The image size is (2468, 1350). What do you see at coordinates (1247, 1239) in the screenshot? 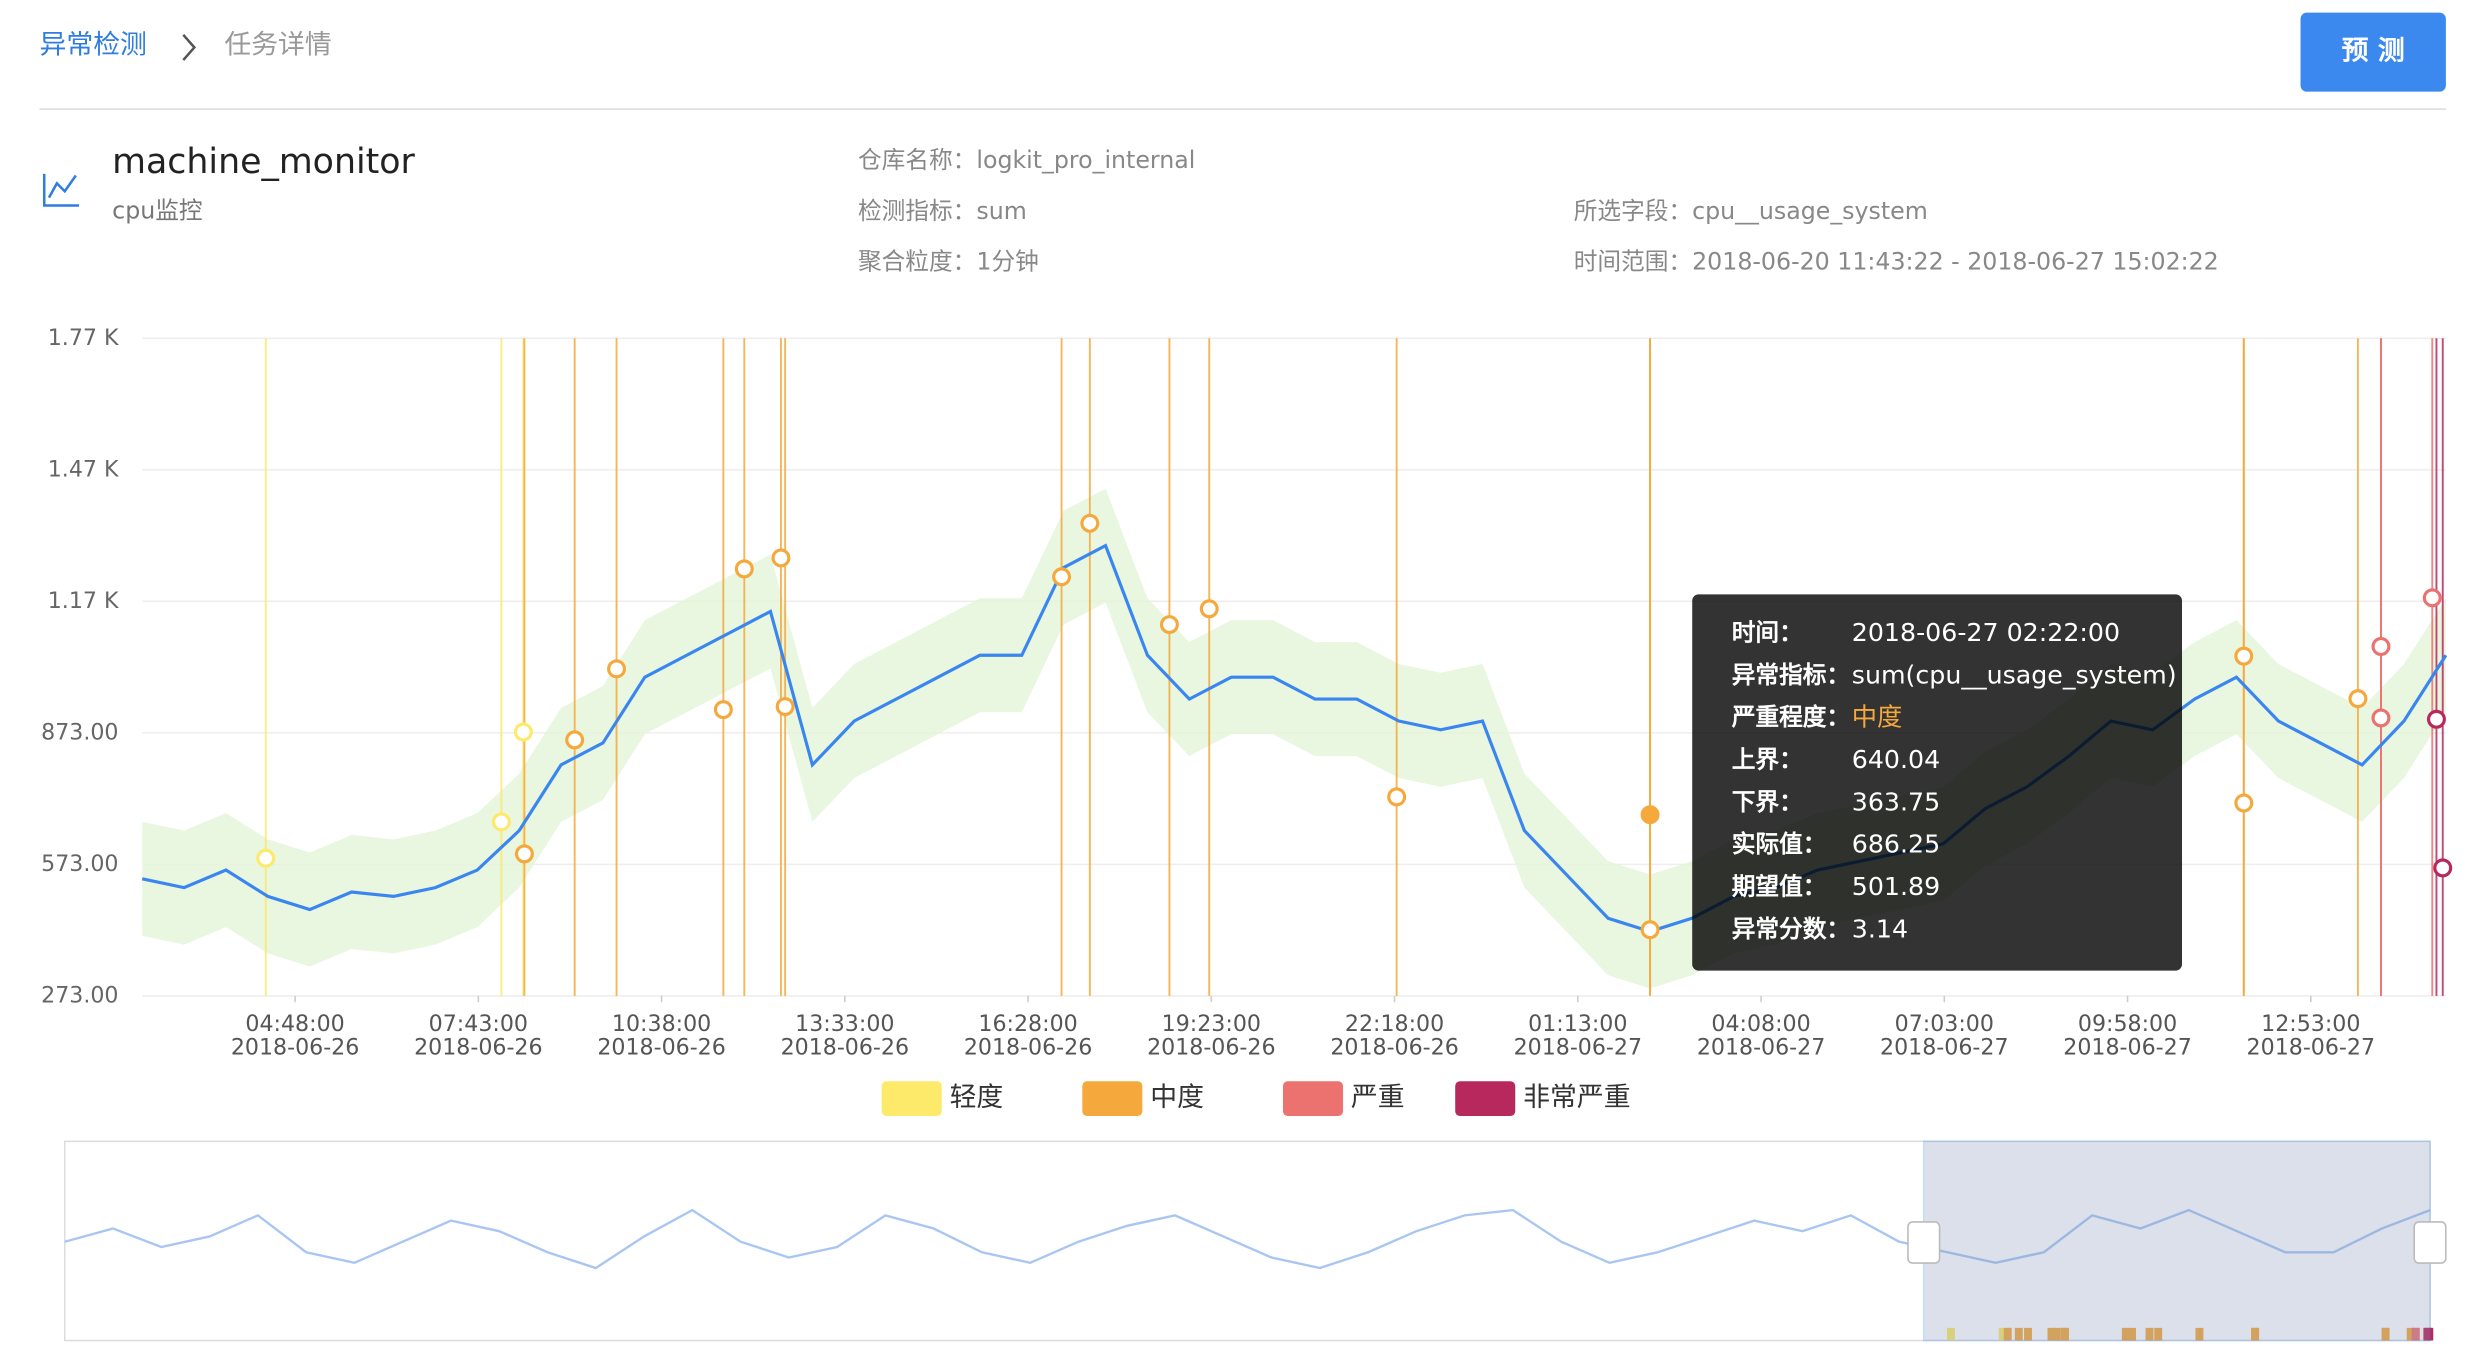
I see `navigator-line` at bounding box center [1247, 1239].